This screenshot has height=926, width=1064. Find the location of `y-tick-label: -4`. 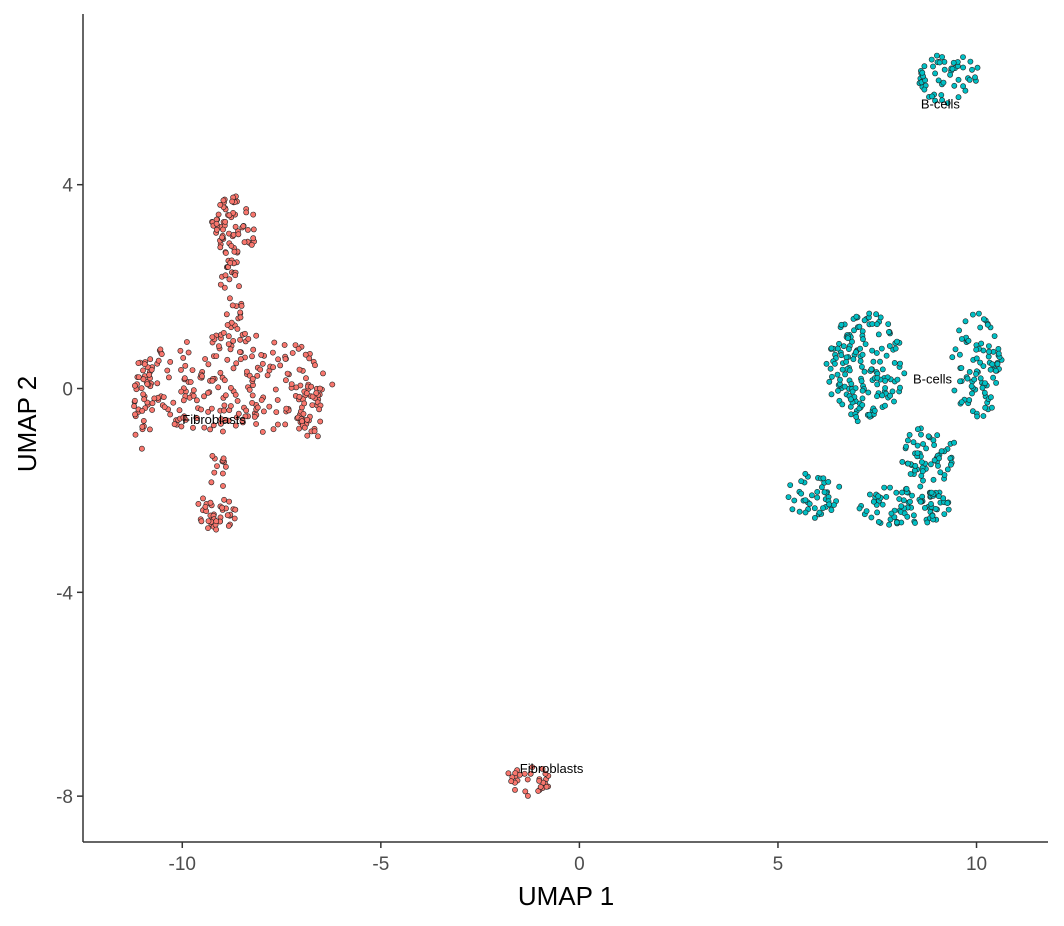

y-tick-label: -4 is located at coordinates (64, 593).